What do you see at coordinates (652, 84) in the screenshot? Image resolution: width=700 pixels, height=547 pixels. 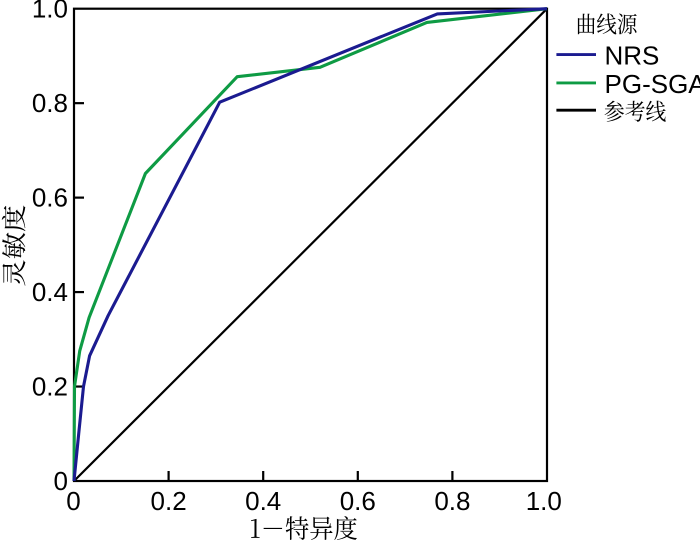 I see `svg-text: PG-SGA` at bounding box center [652, 84].